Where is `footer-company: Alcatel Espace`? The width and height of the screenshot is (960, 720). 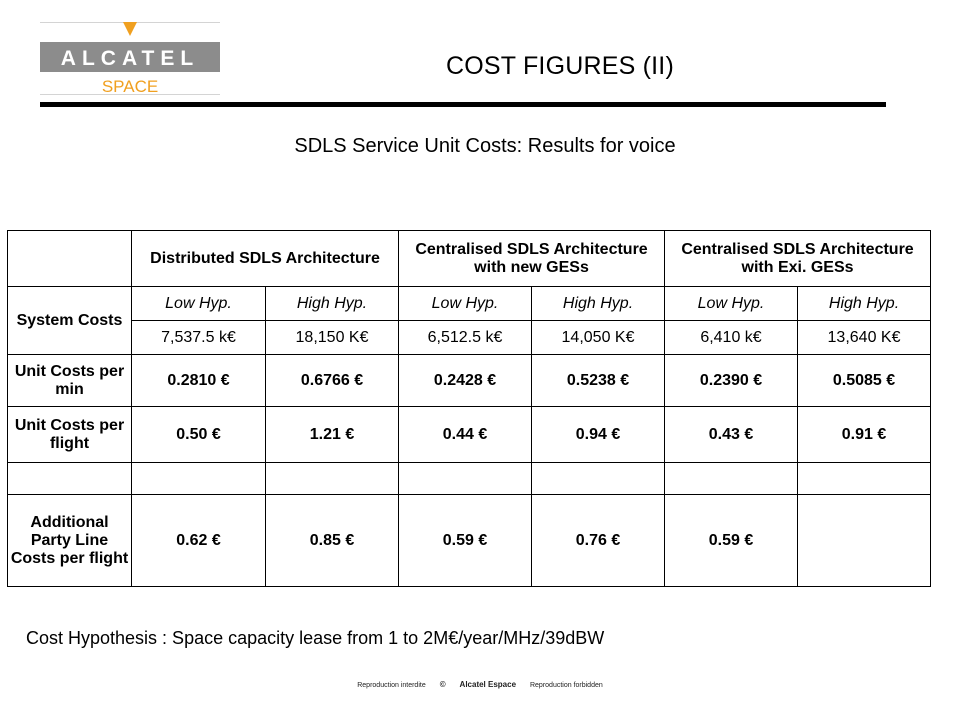 footer-company: Alcatel Espace is located at coordinates (488, 684).